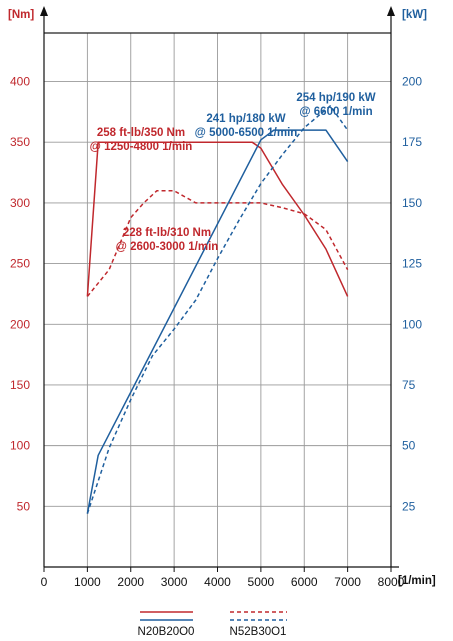 The width and height of the screenshot is (453, 641). I want to click on y-axis-right-arrow, so click(391, 11).